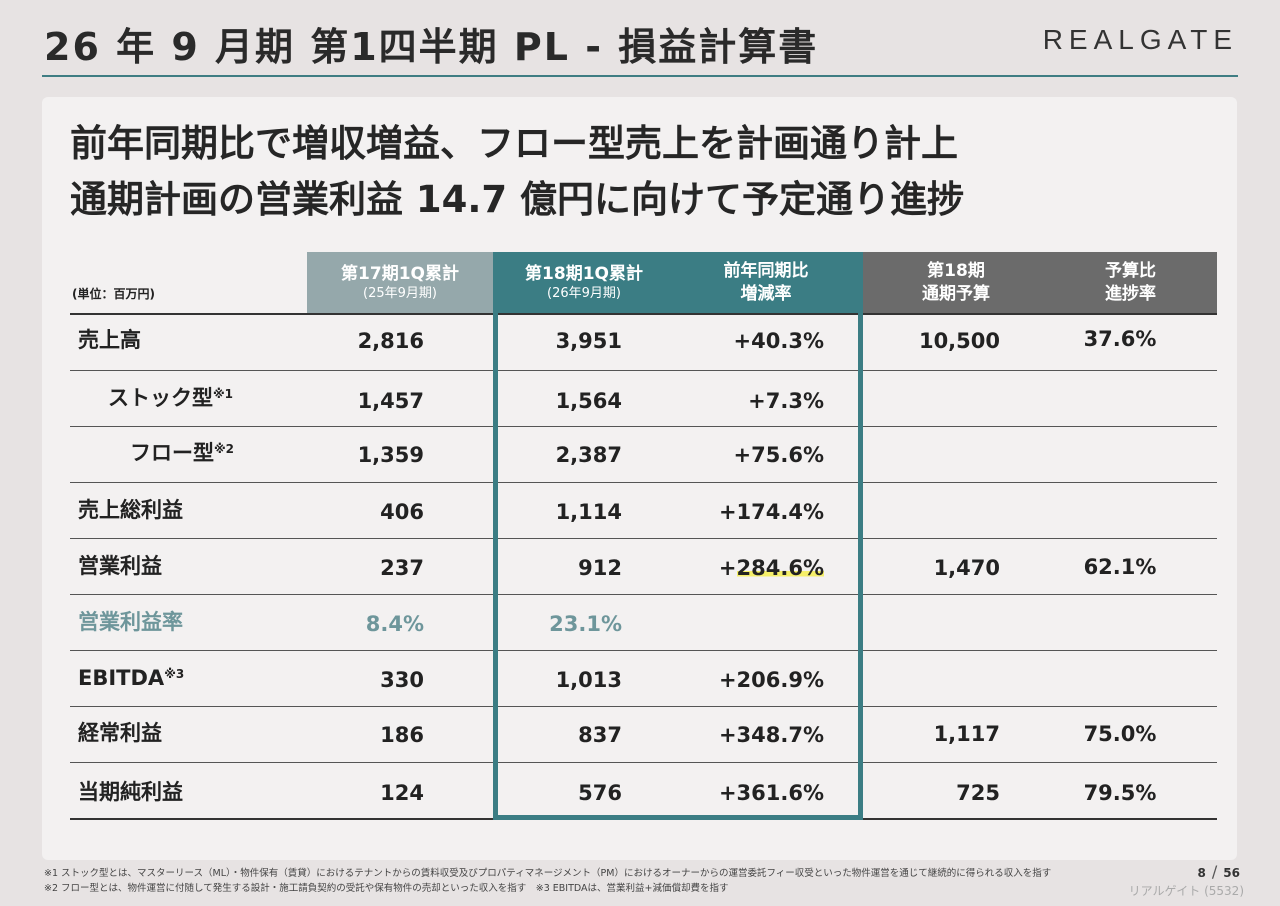 This screenshot has width=1280, height=906. Describe the element at coordinates (1120, 793) in the screenshot. I see `cell-progress: 79.5%` at that location.